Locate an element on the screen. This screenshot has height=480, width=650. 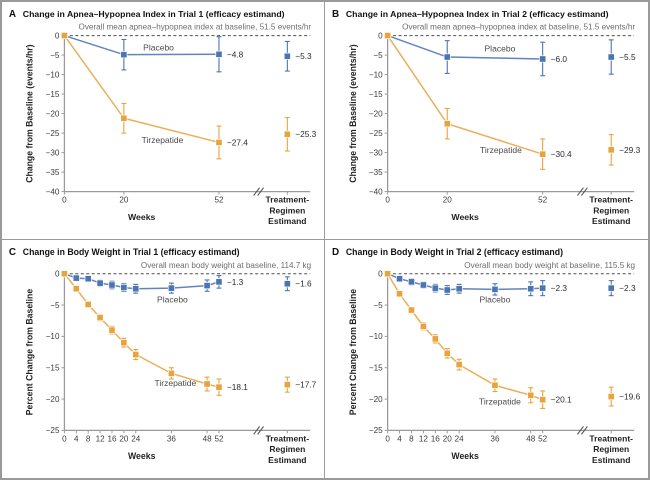
placebo-estimand-marker is located at coordinates (611, 288).